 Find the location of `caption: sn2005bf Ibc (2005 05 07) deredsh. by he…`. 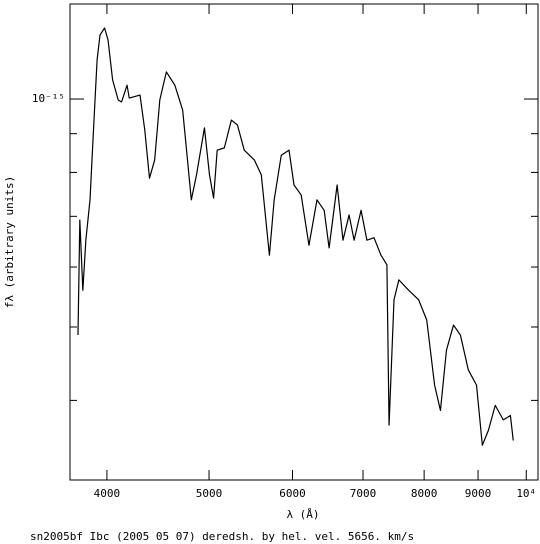

caption: sn2005bf Ibc (2005 05 07) deredsh. by he… is located at coordinates (222, 536).